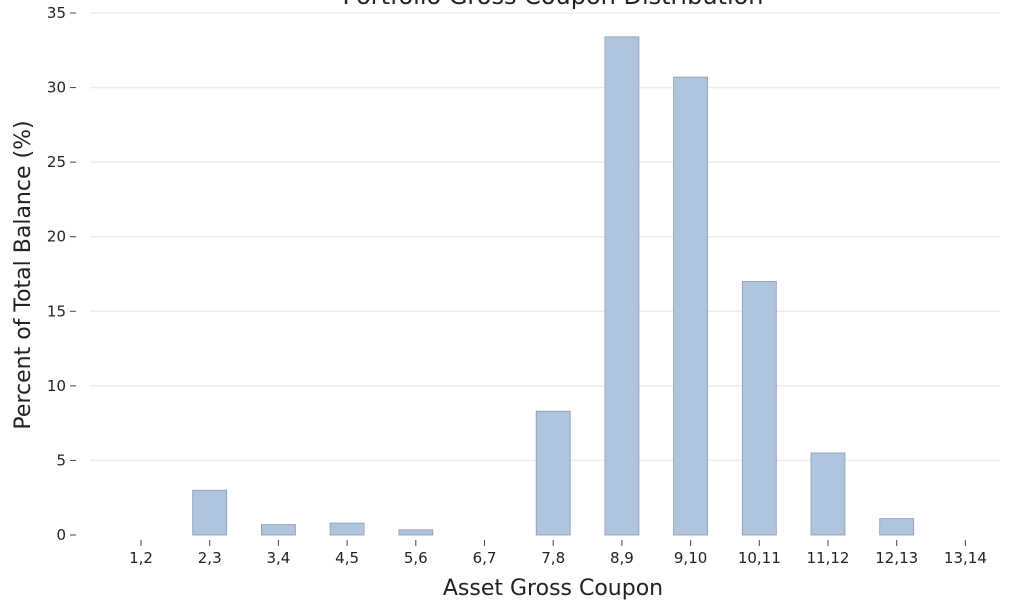  I want to click on y-tick-label: 15, so click(56, 311).